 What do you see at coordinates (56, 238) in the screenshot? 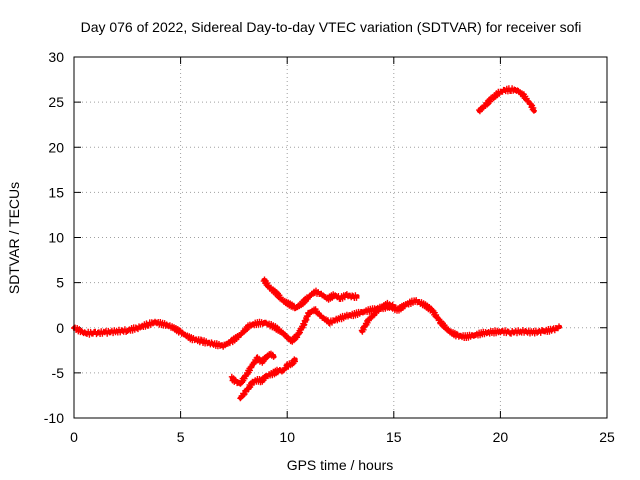
I see `y-tick-label: 10` at bounding box center [56, 238].